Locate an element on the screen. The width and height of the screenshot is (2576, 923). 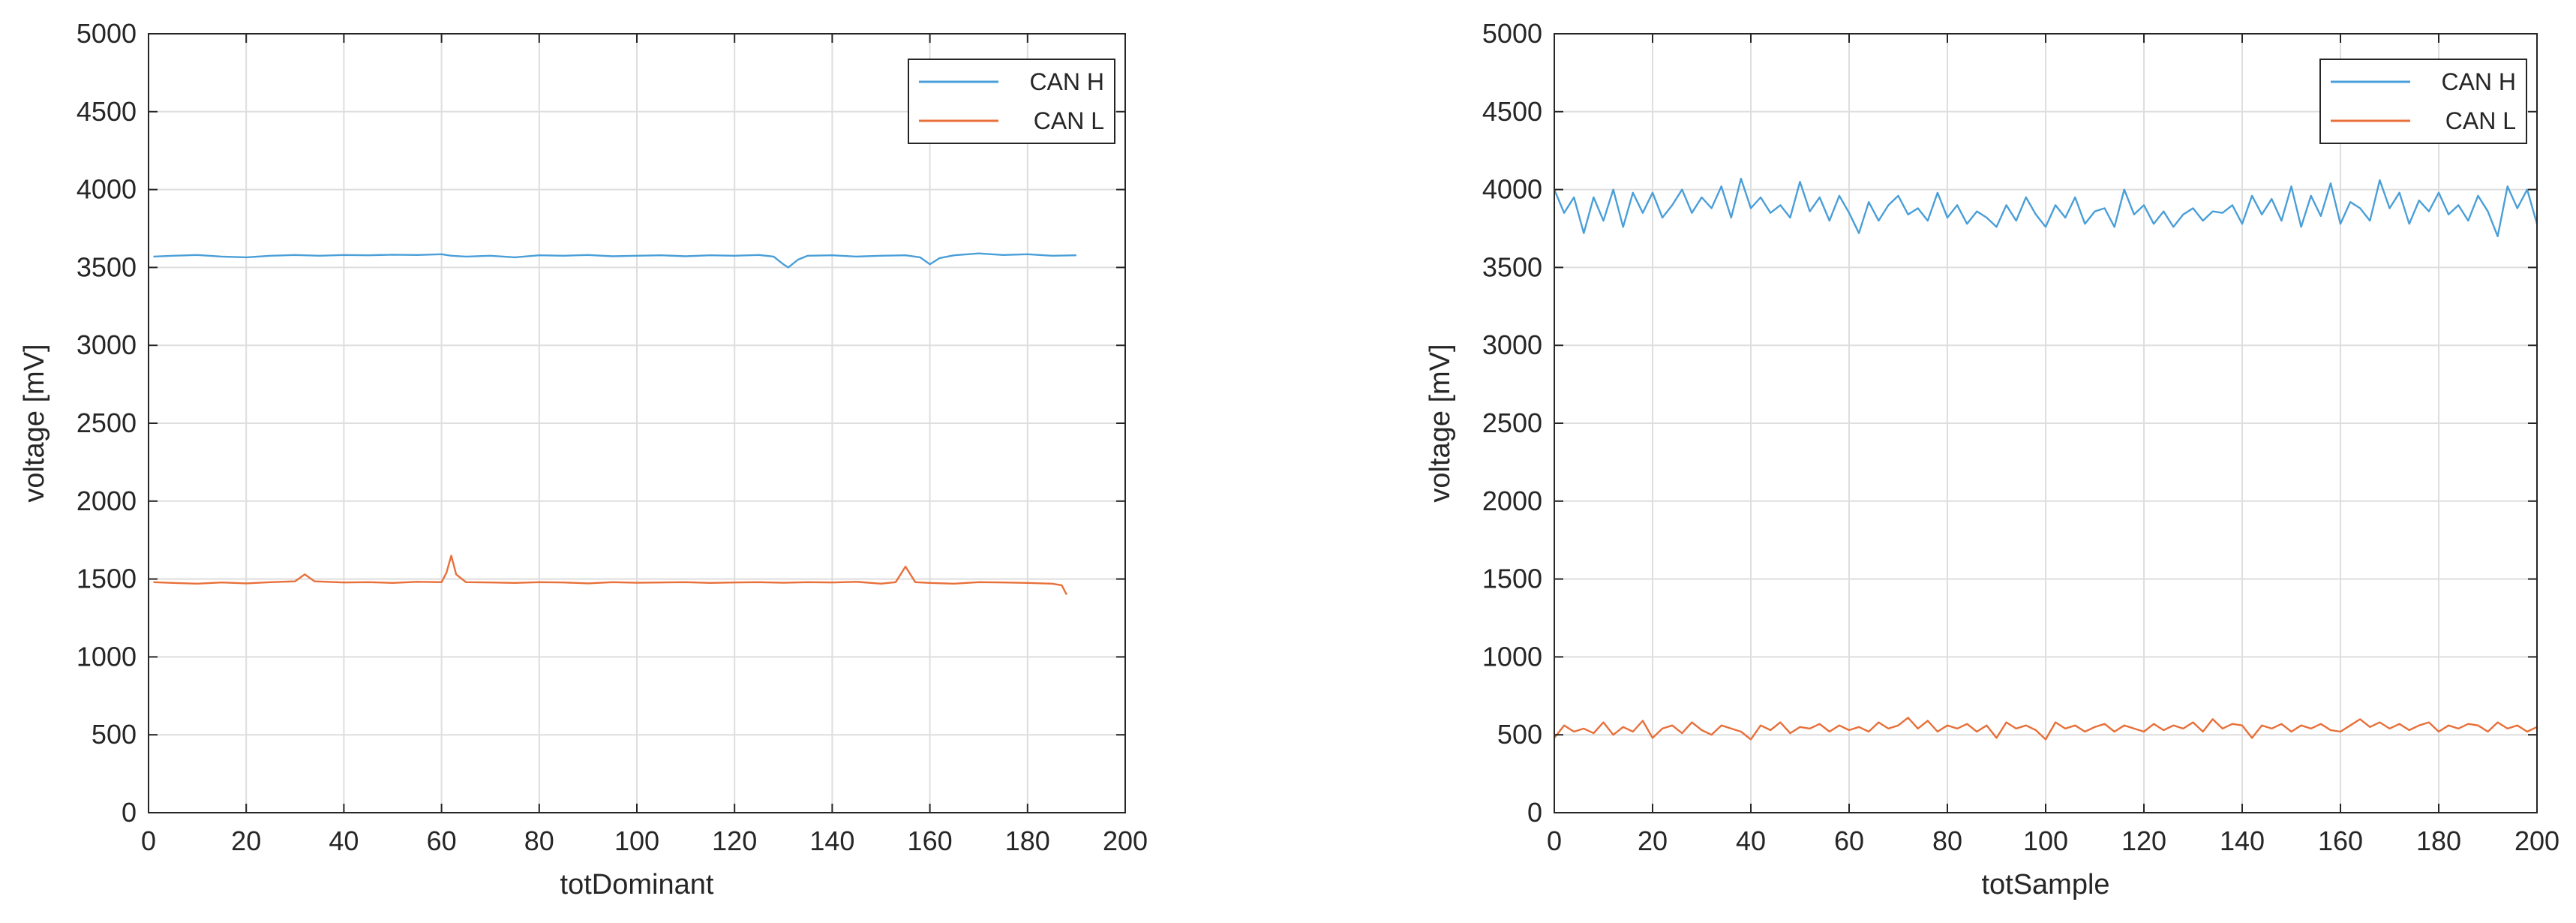
x-axis-label: totDominant is located at coordinates (637, 885).